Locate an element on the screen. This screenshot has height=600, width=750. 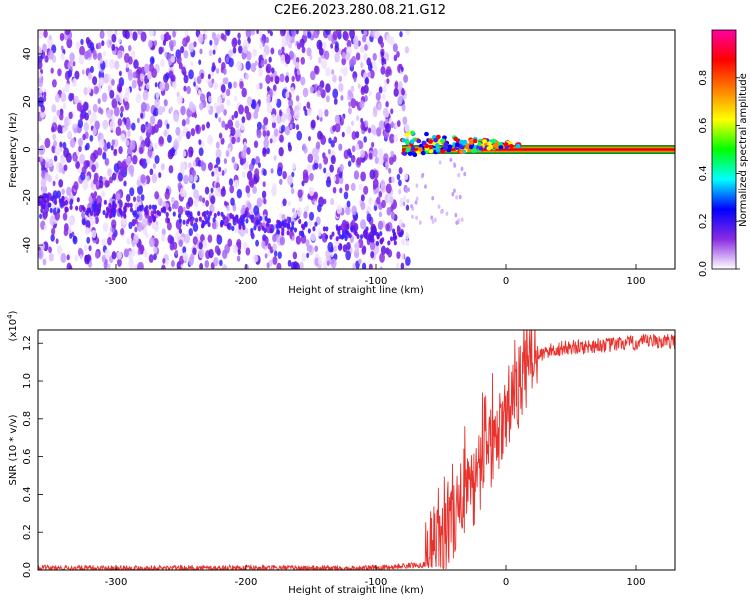
snr-x-tick-label: -300 is located at coordinates (116, 582).